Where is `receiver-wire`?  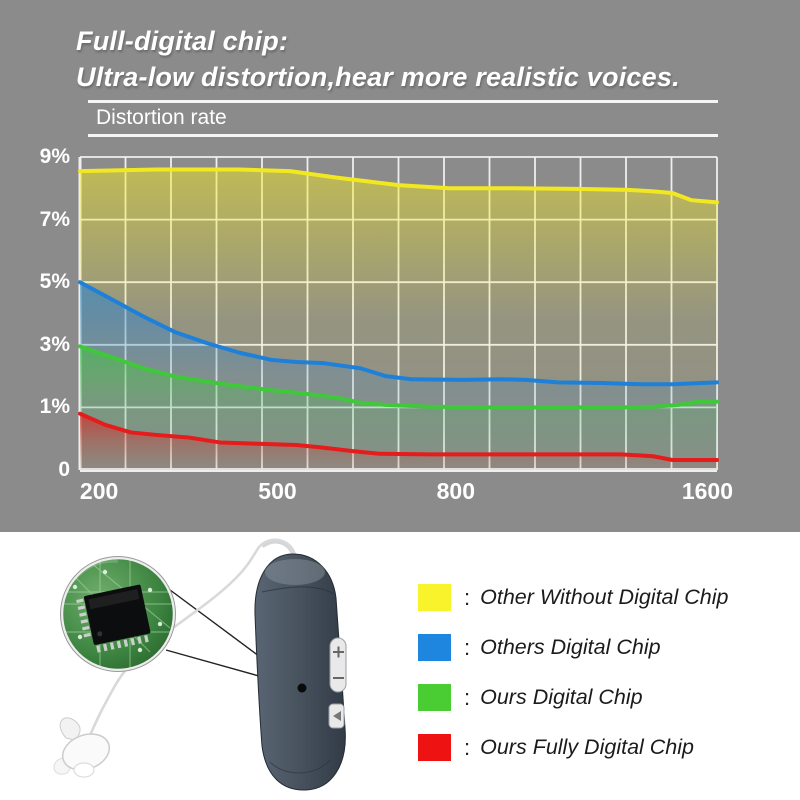 receiver-wire is located at coordinates (192, 638).